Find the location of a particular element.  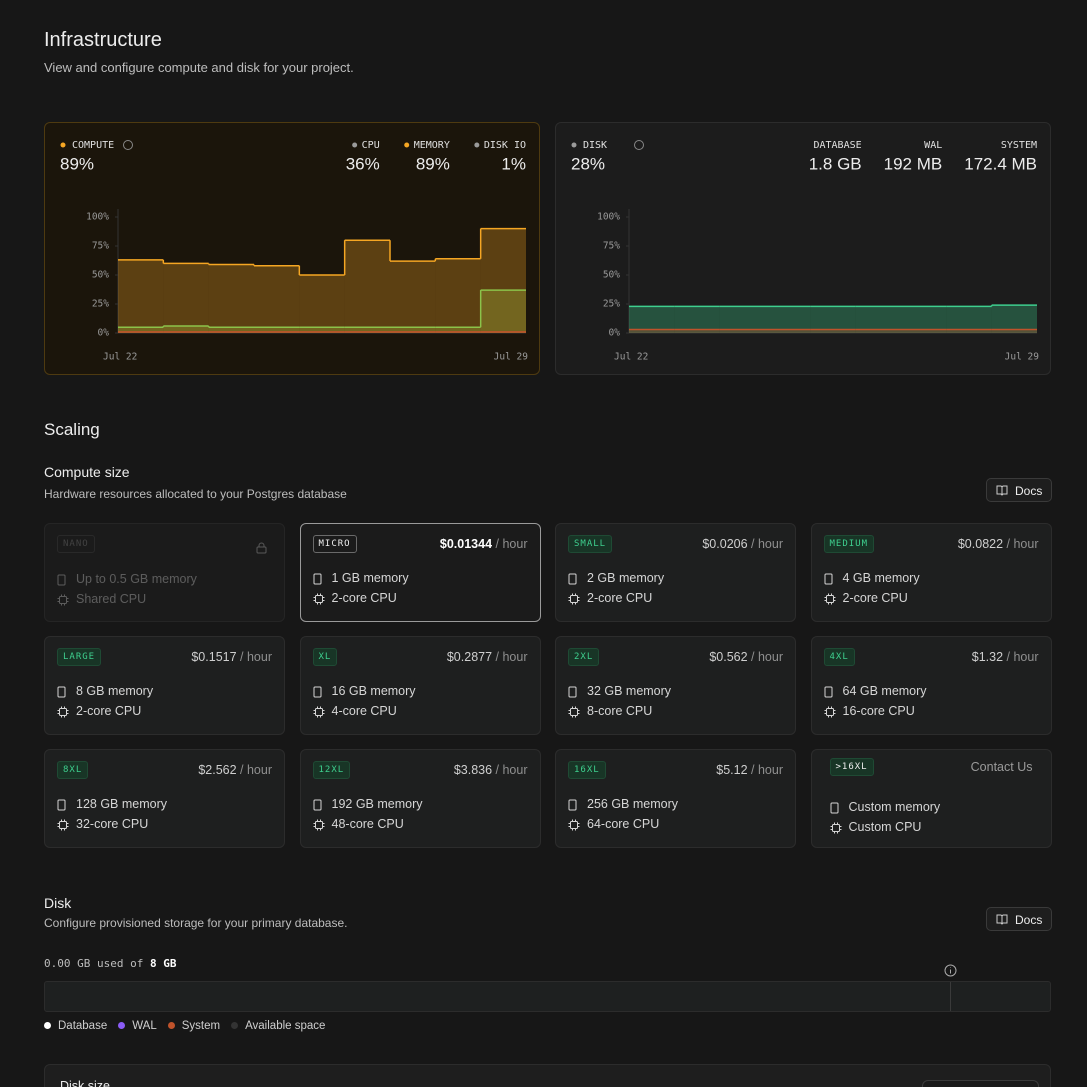

memory-label: 4 GB memory is located at coordinates (881, 578).